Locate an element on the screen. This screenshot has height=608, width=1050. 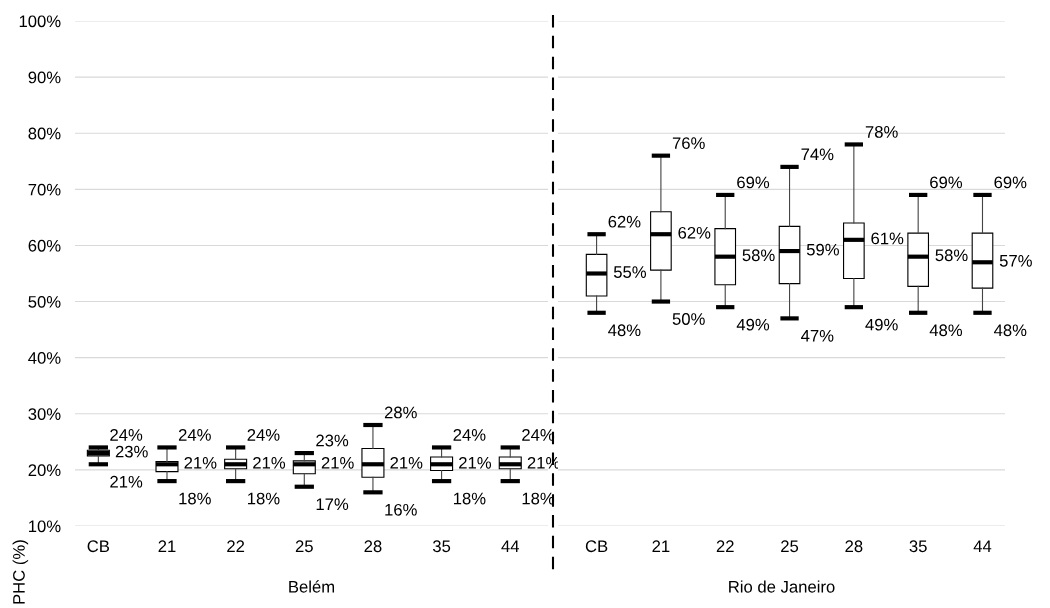
annotation: 16% is located at coordinates (401, 509).